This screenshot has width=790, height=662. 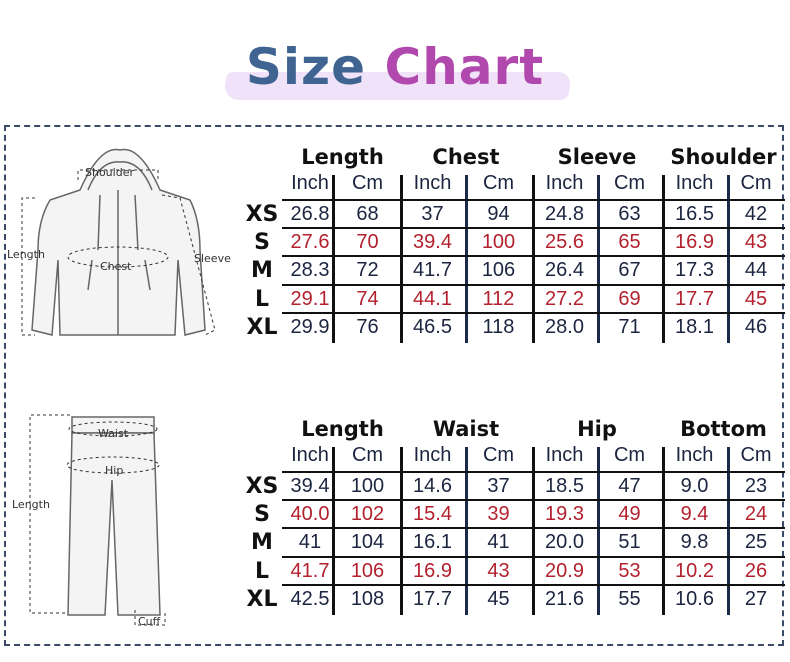 I want to click on label-waist: Waist, so click(x=113, y=433).